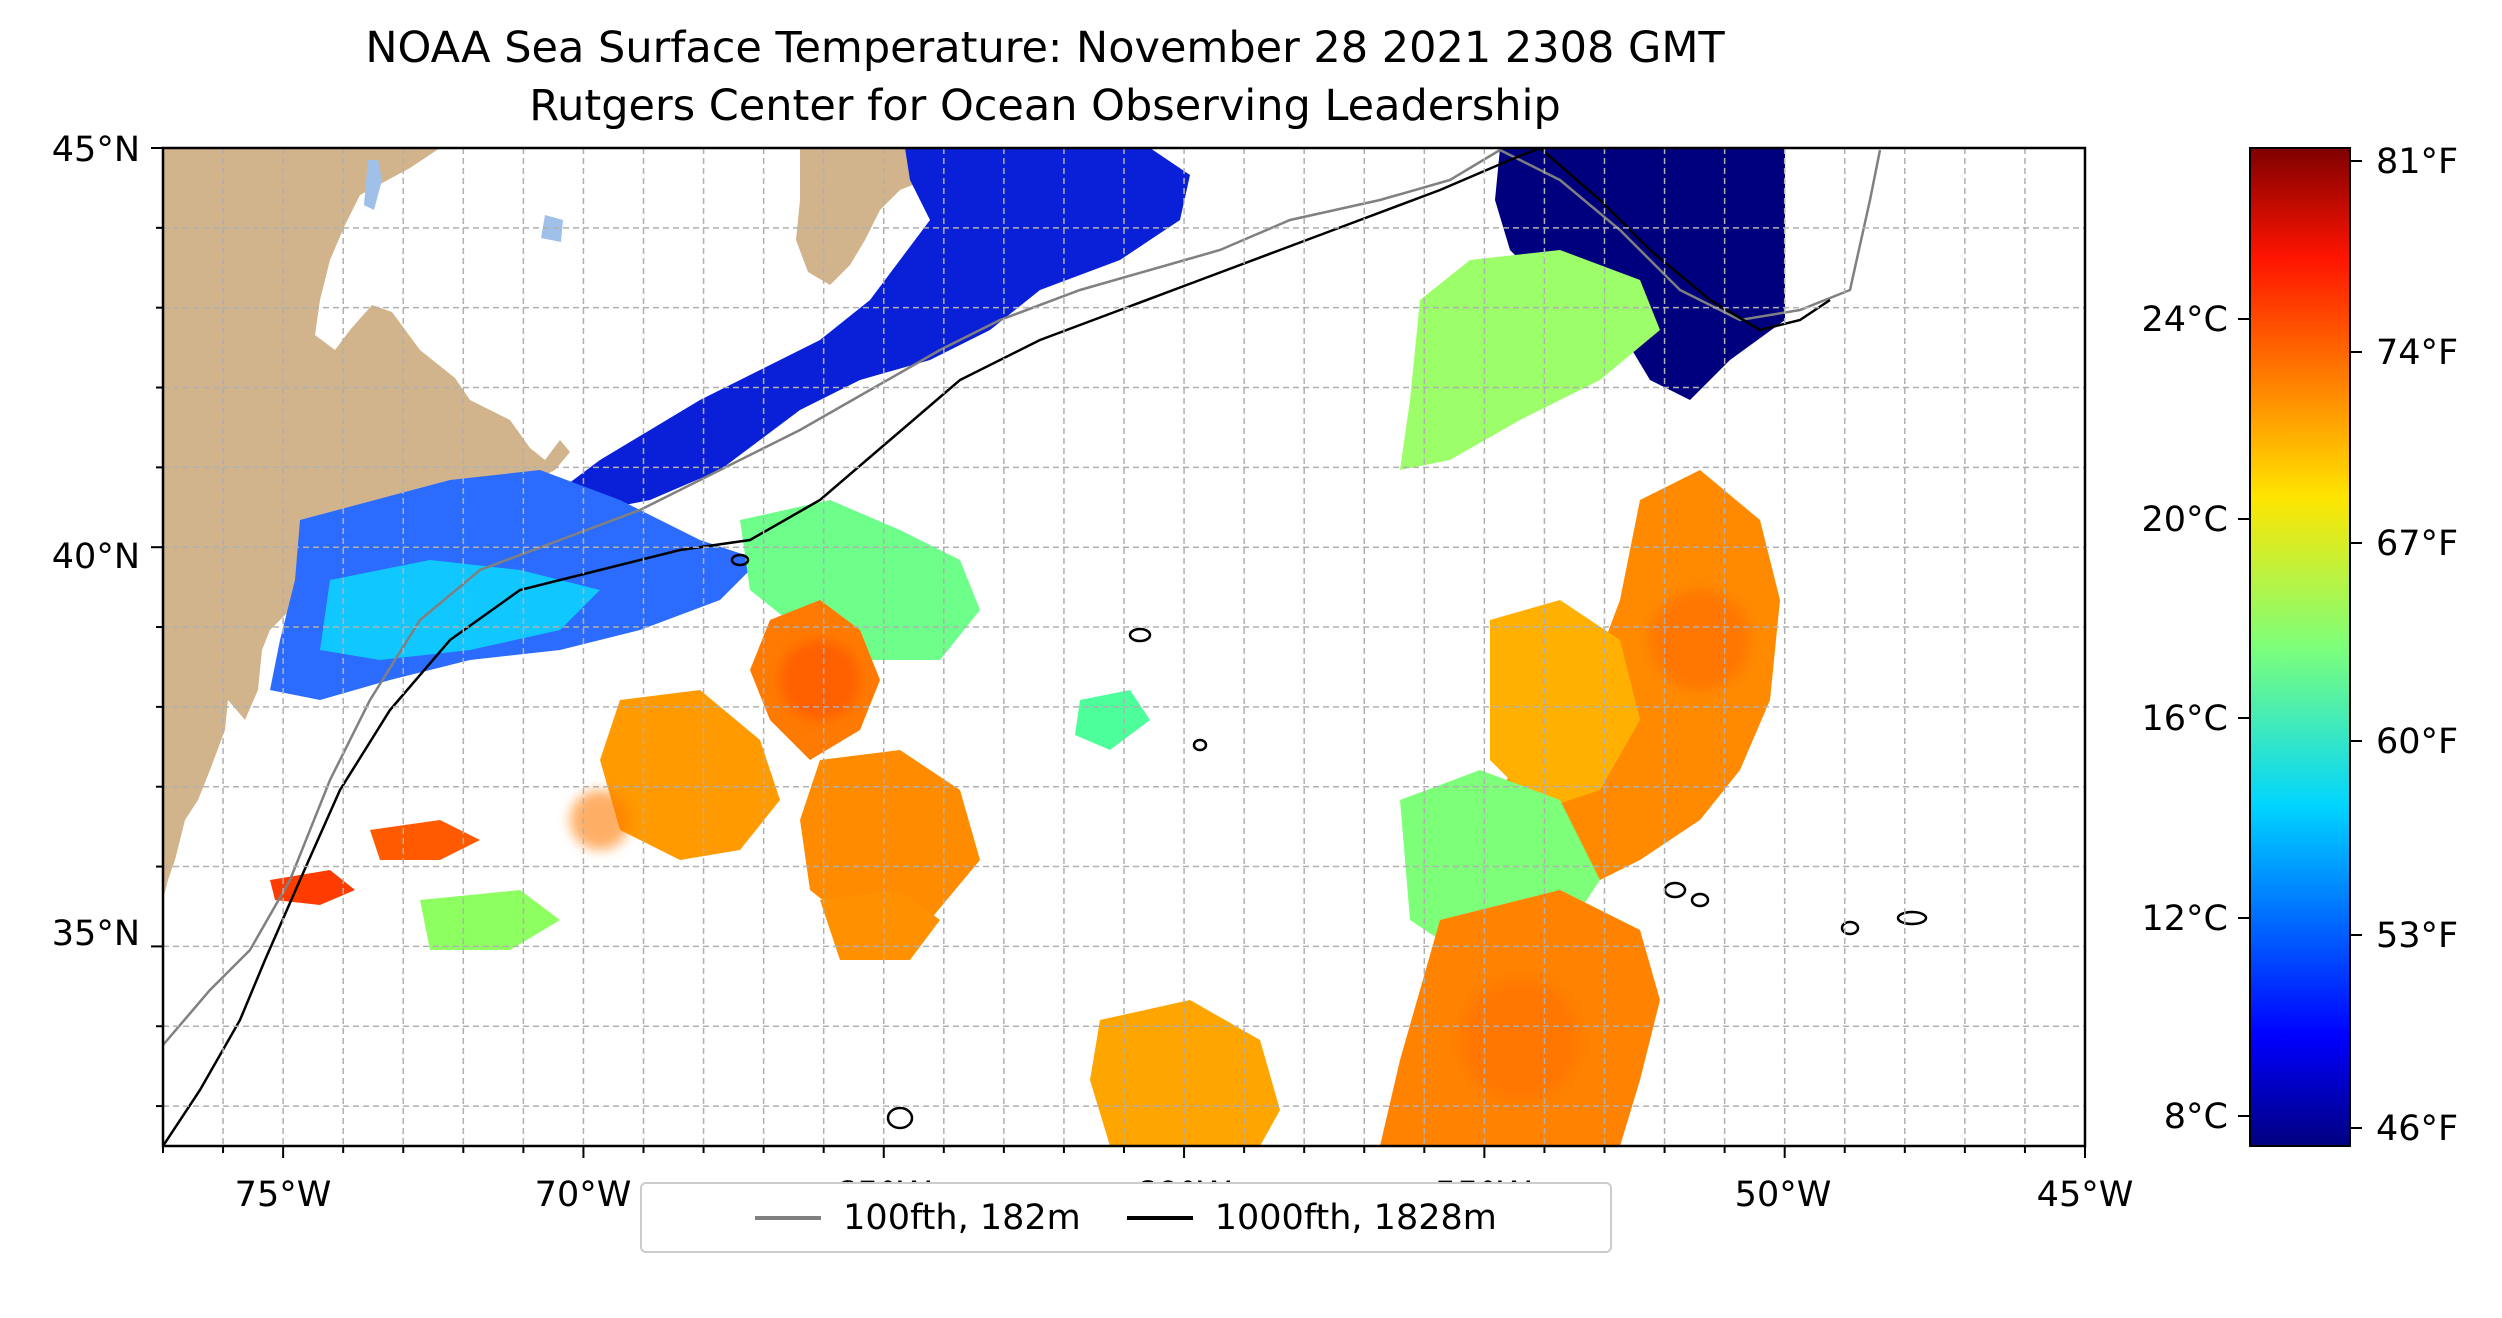 The width and height of the screenshot is (2502, 1318). I want to click on y-ticks, so click(157, 627).